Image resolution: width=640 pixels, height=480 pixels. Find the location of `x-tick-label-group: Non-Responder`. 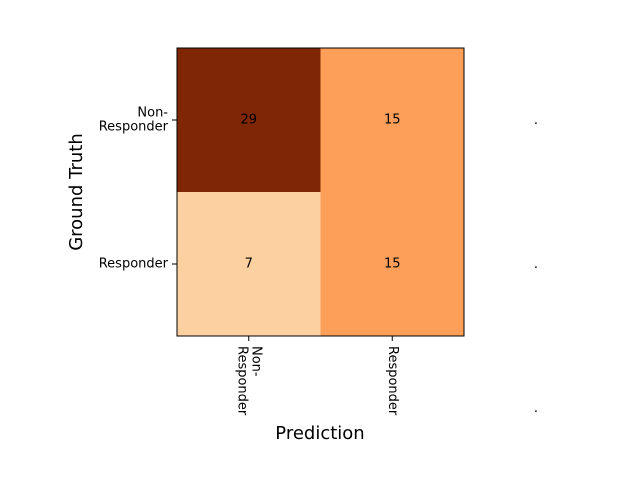

x-tick-label-group: Non-Responder is located at coordinates (248, 381).